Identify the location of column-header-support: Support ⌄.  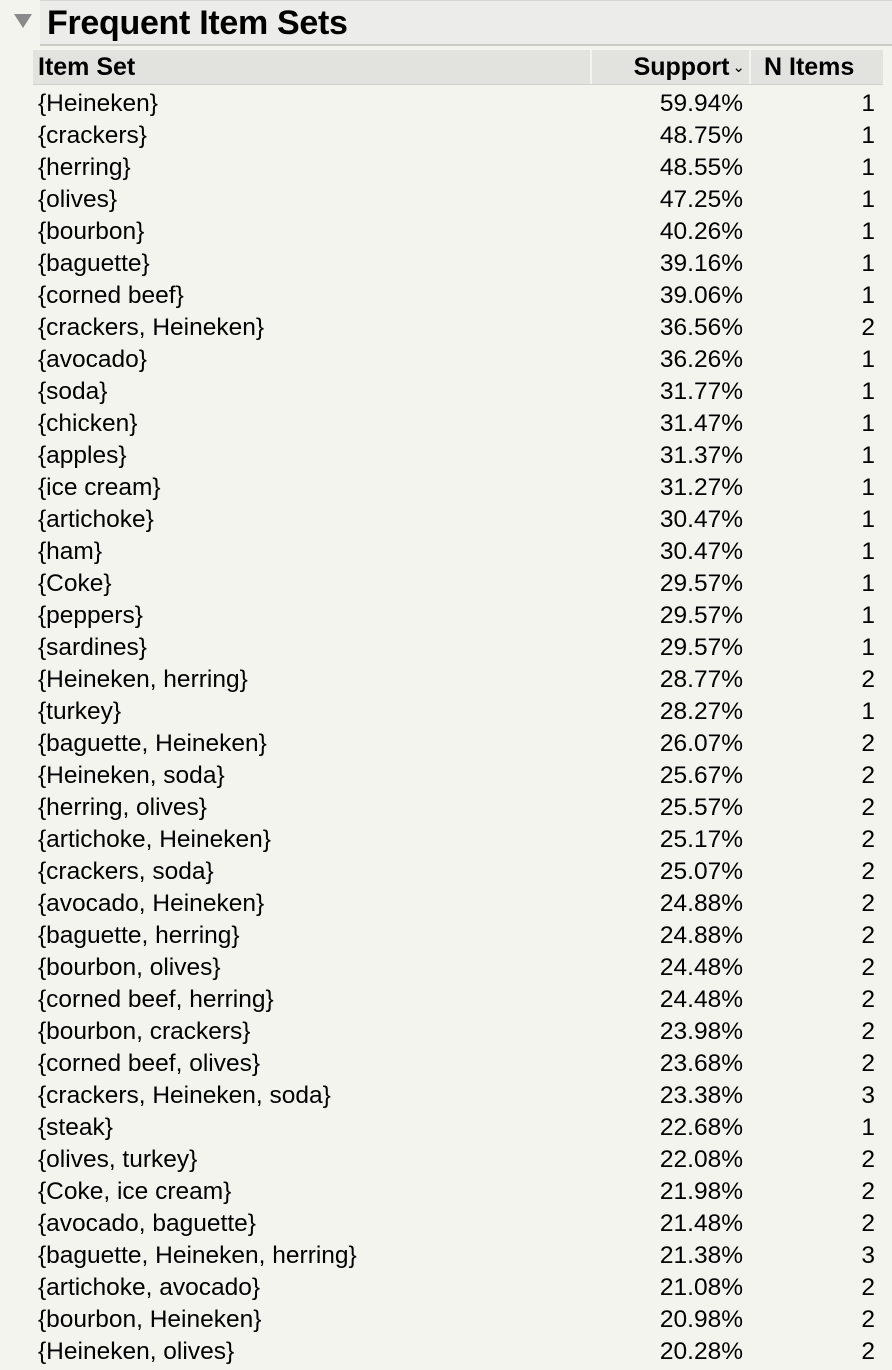
(671, 67).